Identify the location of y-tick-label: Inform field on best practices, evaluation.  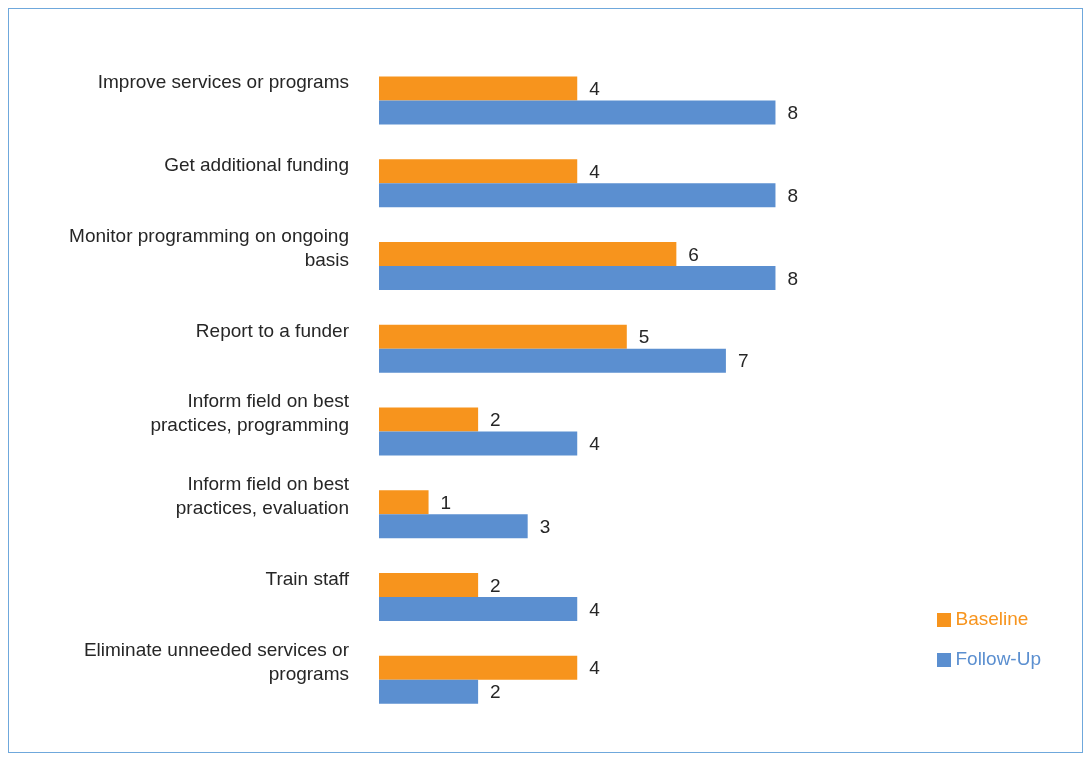
(262, 496).